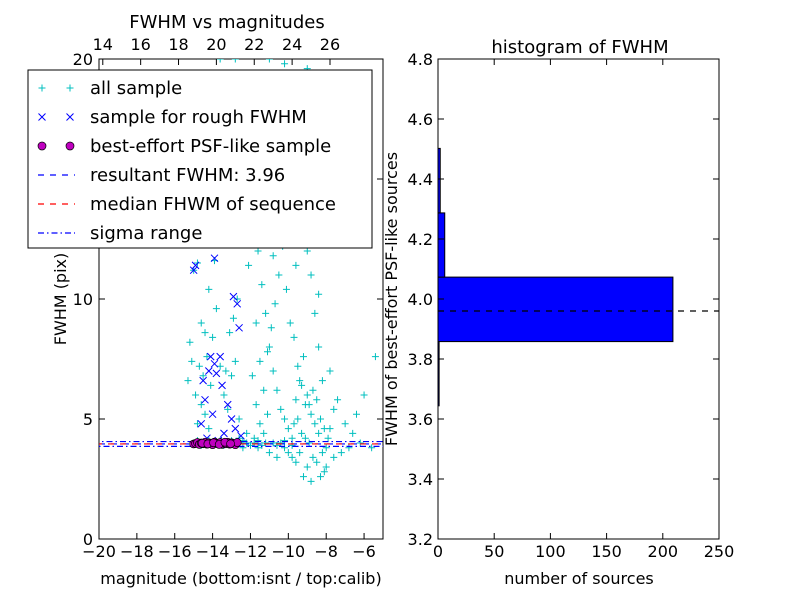  Describe the element at coordinates (140, 44) in the screenshot. I see `top-tick-label: 16` at that location.